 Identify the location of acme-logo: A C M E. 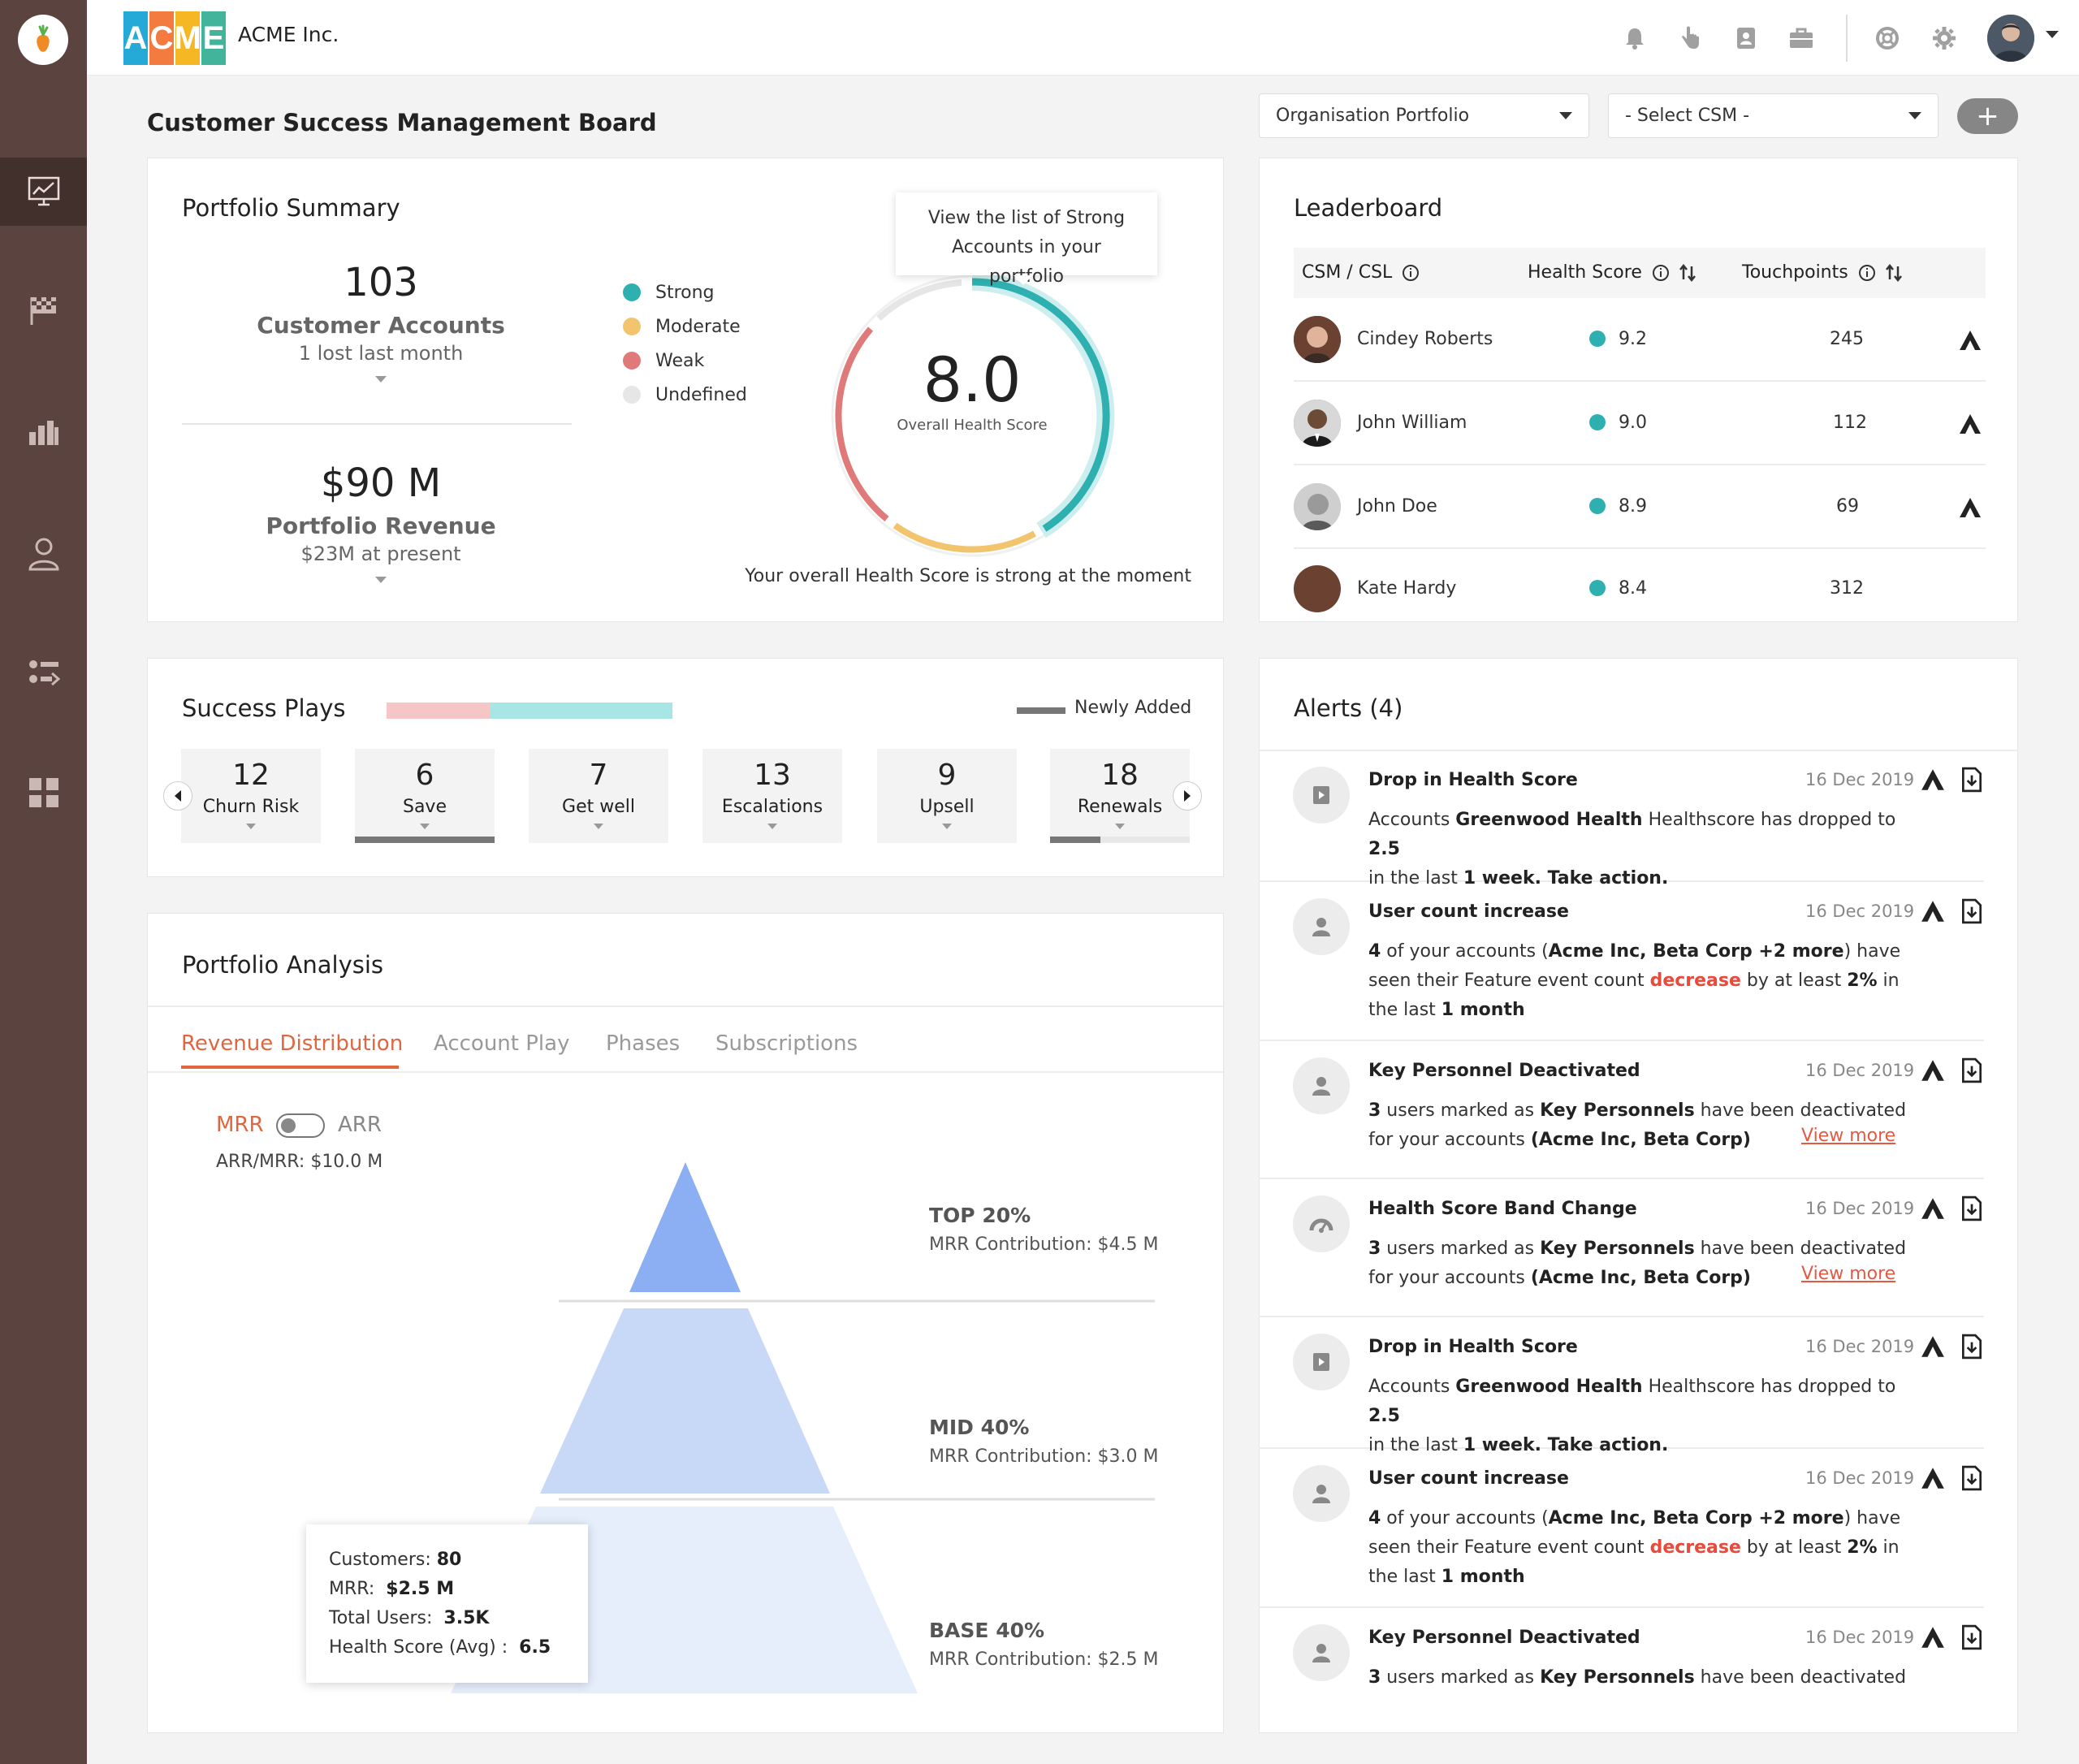
(175, 38).